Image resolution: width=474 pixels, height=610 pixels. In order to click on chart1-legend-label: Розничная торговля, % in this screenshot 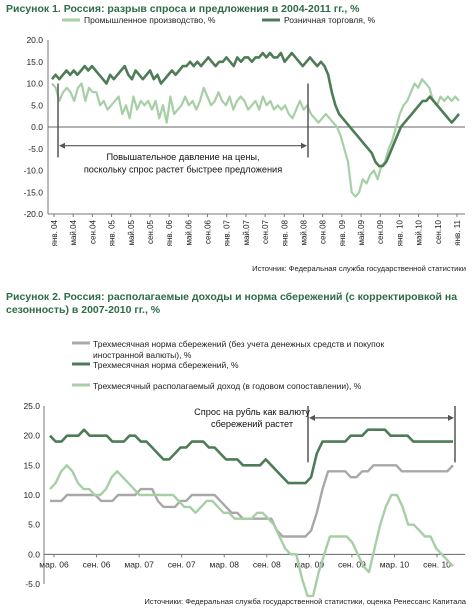, I will do `click(330, 20)`.